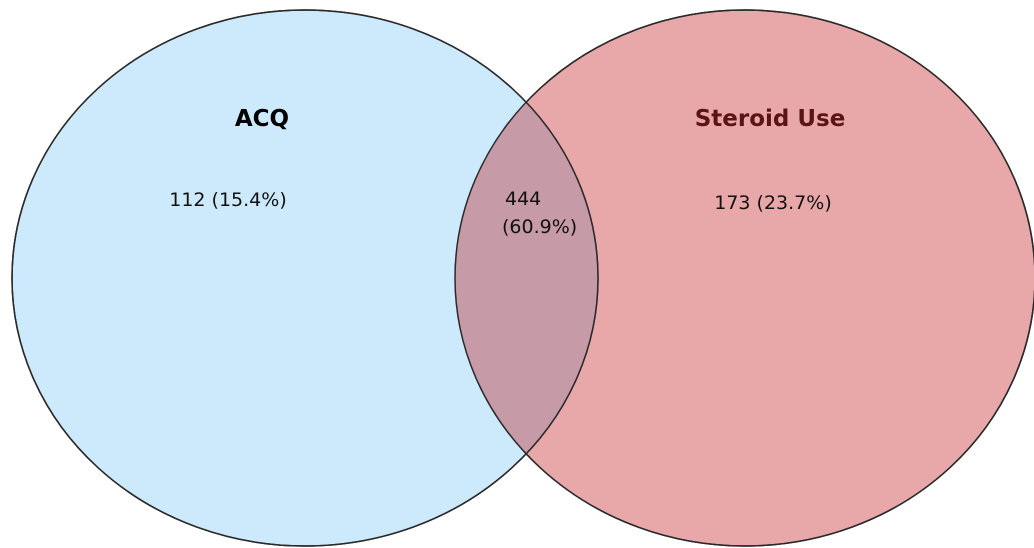 The width and height of the screenshot is (1034, 548). I want to click on steroid-use-label: Steroid Use, so click(770, 119).